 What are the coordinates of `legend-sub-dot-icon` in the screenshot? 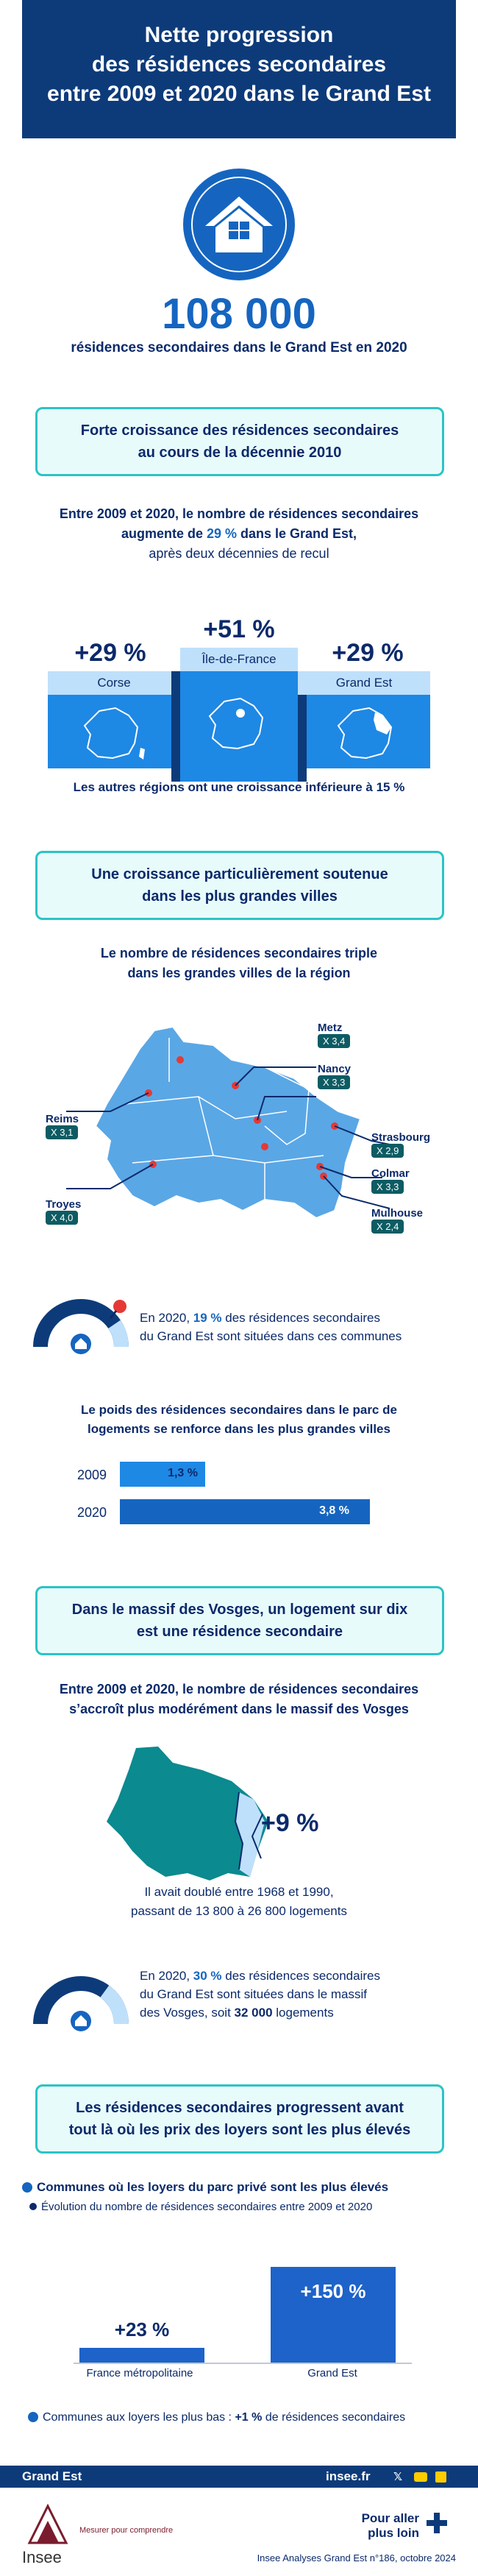 It's located at (33, 2206).